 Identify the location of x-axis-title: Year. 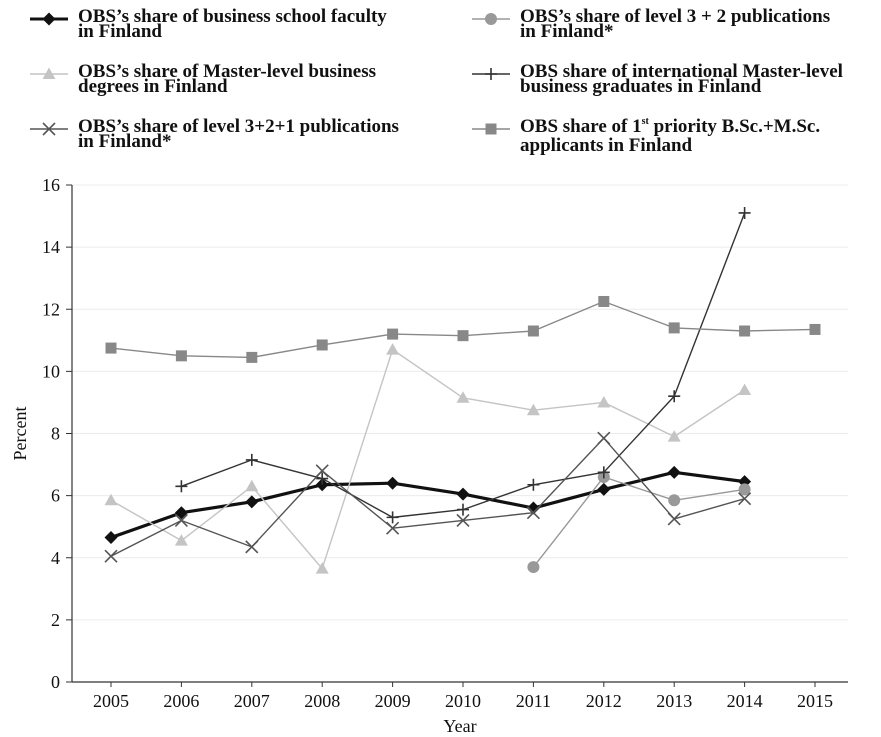
(459, 726).